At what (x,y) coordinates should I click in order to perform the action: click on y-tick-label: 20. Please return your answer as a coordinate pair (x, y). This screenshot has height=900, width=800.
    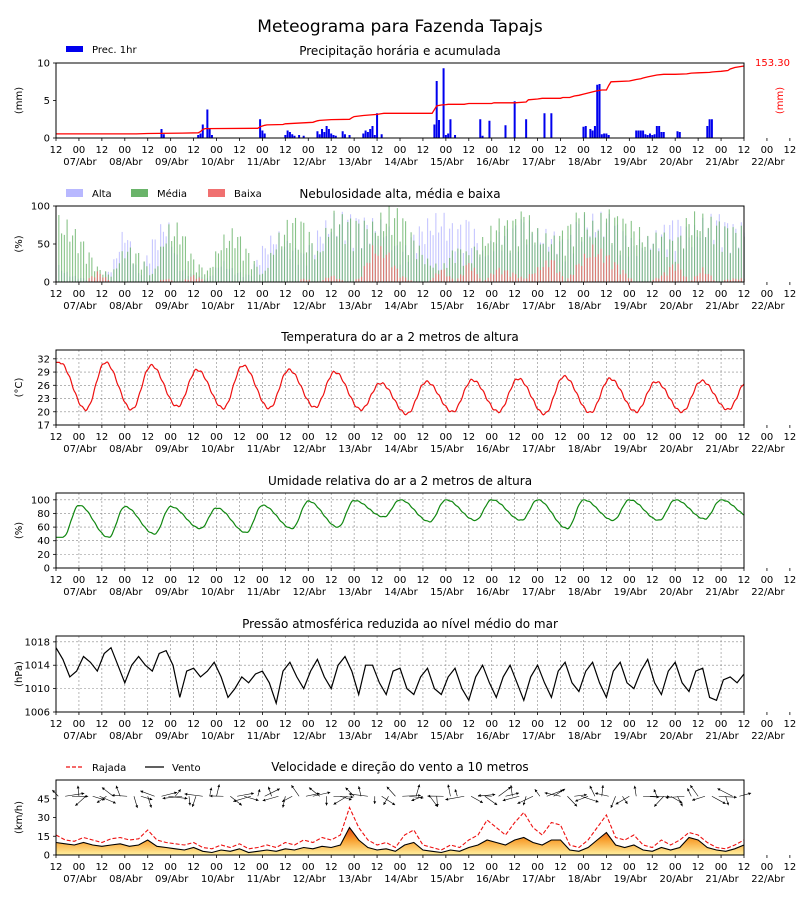
    Looking at the image, I should click on (43, 555).